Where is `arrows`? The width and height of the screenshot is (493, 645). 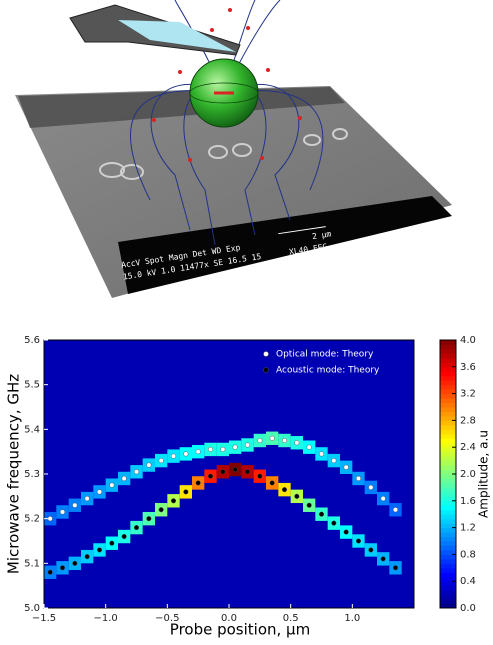
arrows is located at coordinates (227, 85).